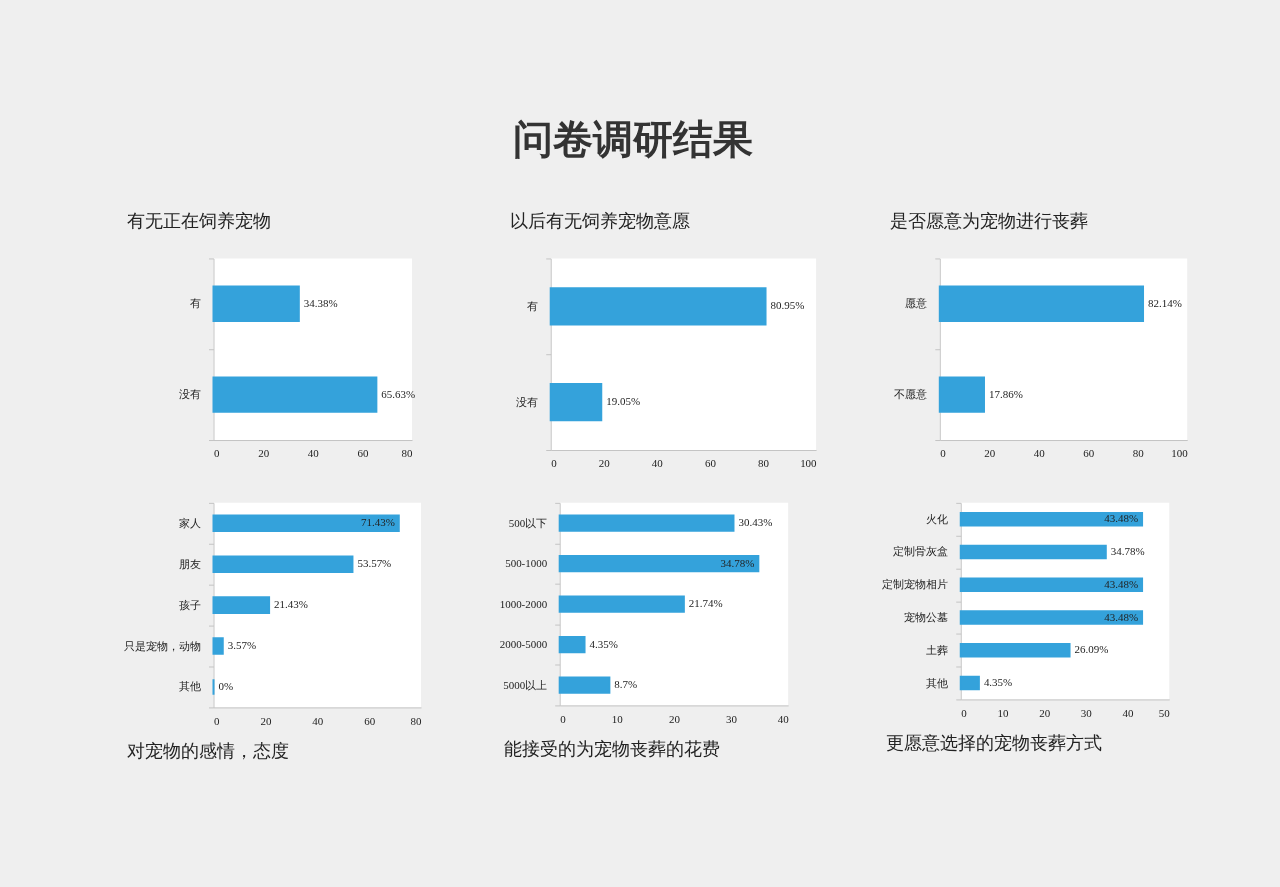  Describe the element at coordinates (911, 394) in the screenshot. I see `y-tick-label: 不愿意` at that location.